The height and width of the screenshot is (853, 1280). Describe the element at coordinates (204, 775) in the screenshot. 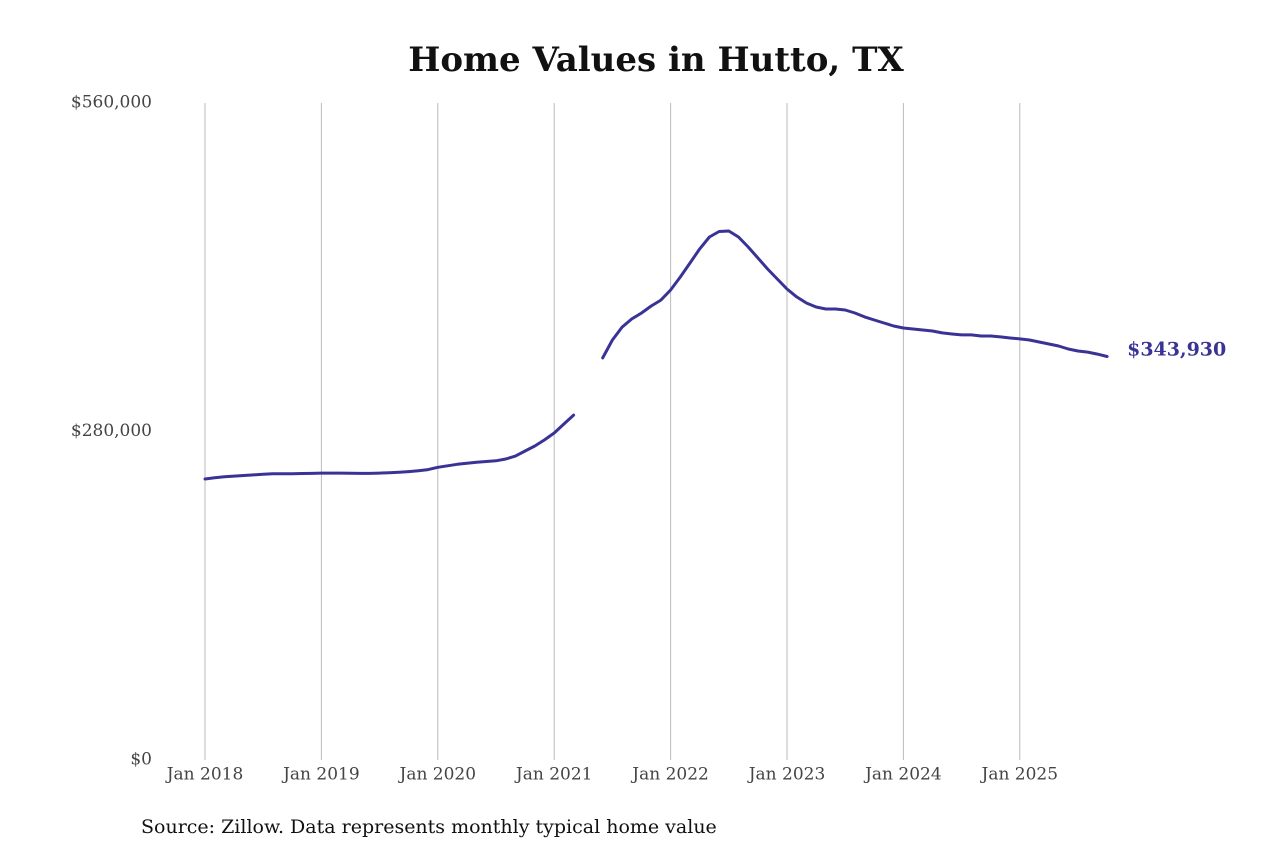

I see `x-tick-label: Jan 2018` at that location.